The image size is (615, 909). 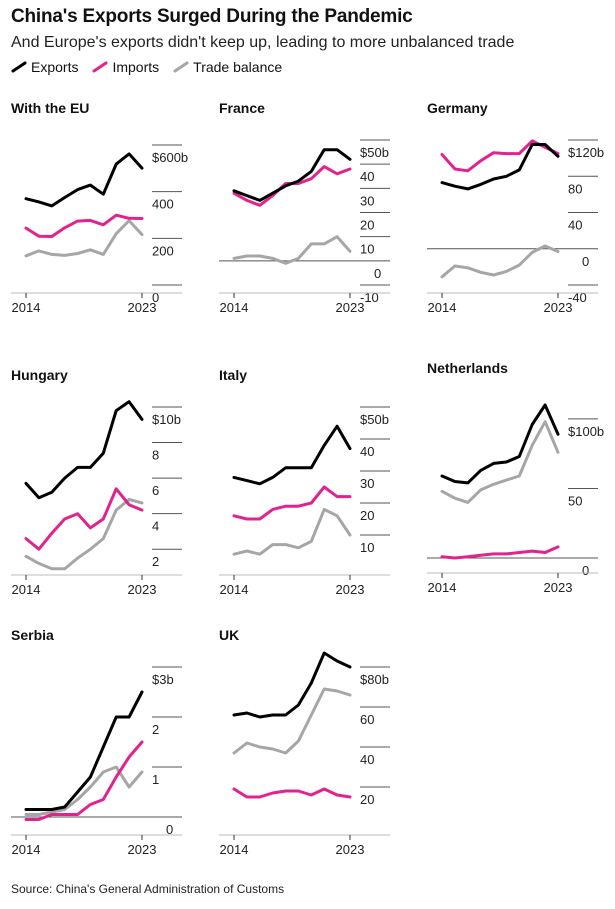 I want to click on panel-serbia: Serbia $3b 2 1 0 2014 2023, so click(x=100, y=742).